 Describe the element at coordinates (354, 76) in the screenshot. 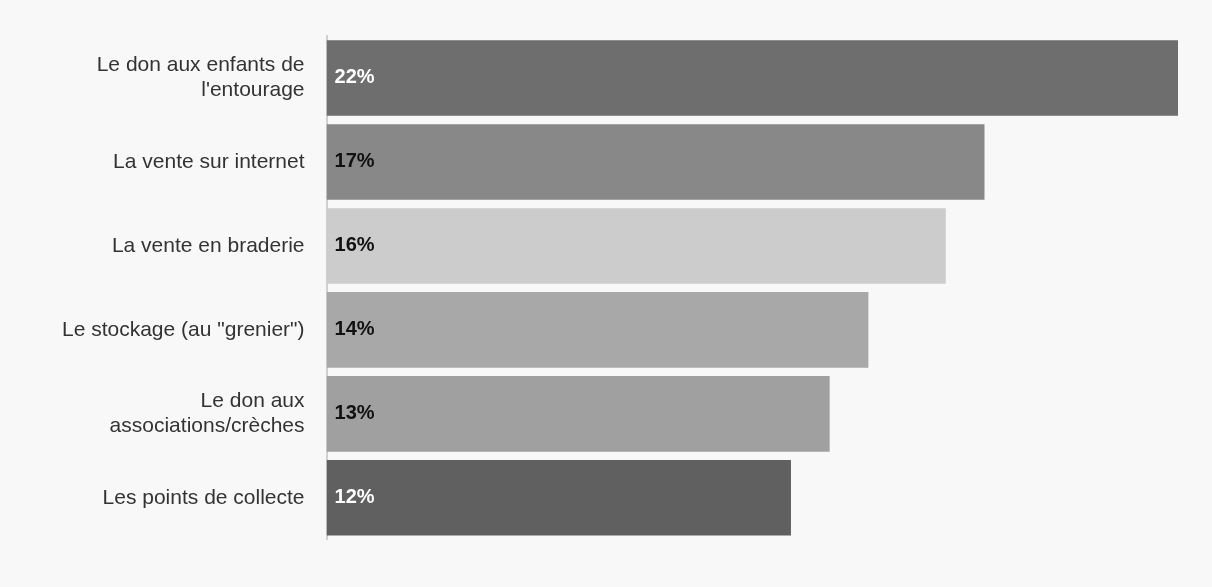

I see `data-label: 22%` at that location.